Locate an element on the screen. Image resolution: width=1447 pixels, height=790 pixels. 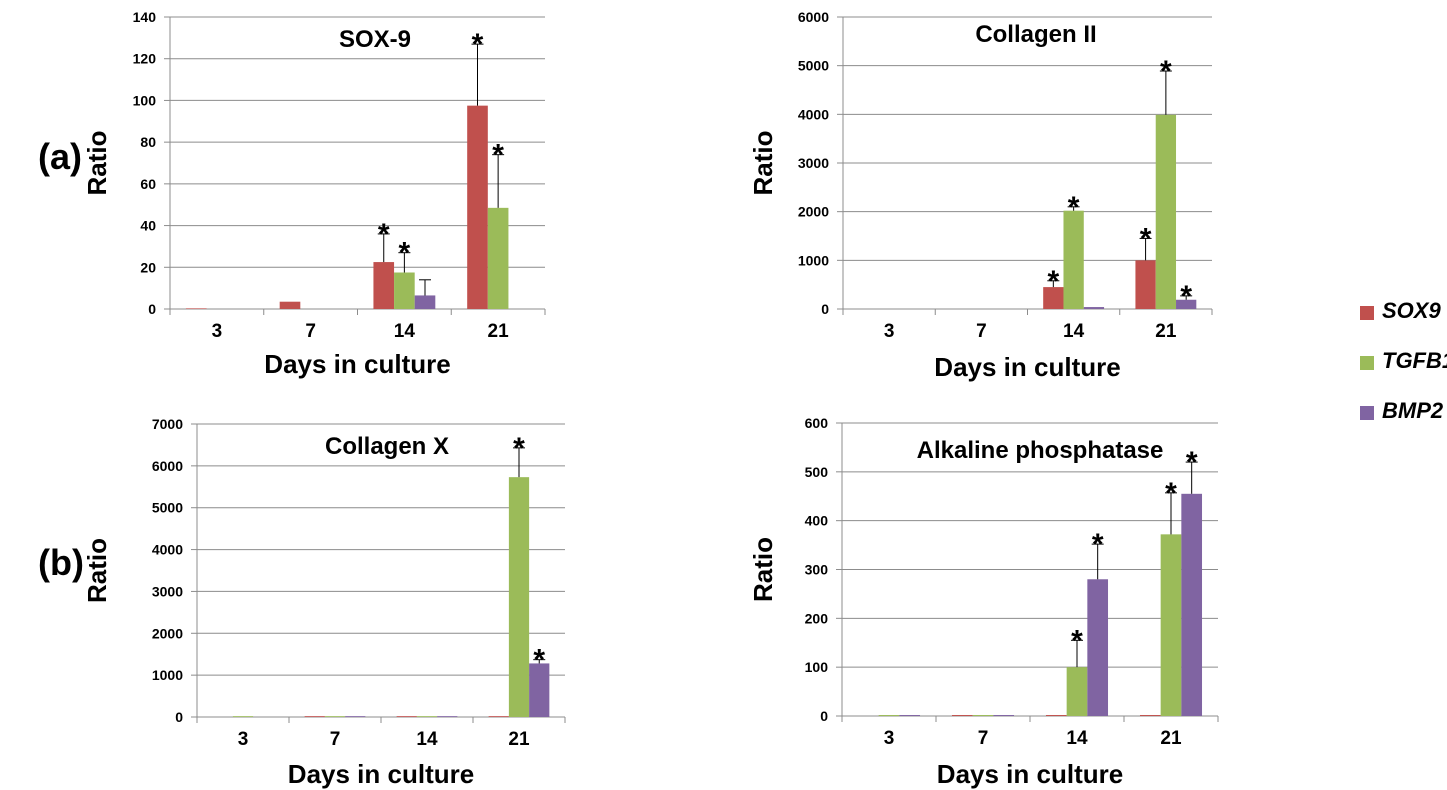
y-tick-label: 80 is located at coordinates (148, 142).